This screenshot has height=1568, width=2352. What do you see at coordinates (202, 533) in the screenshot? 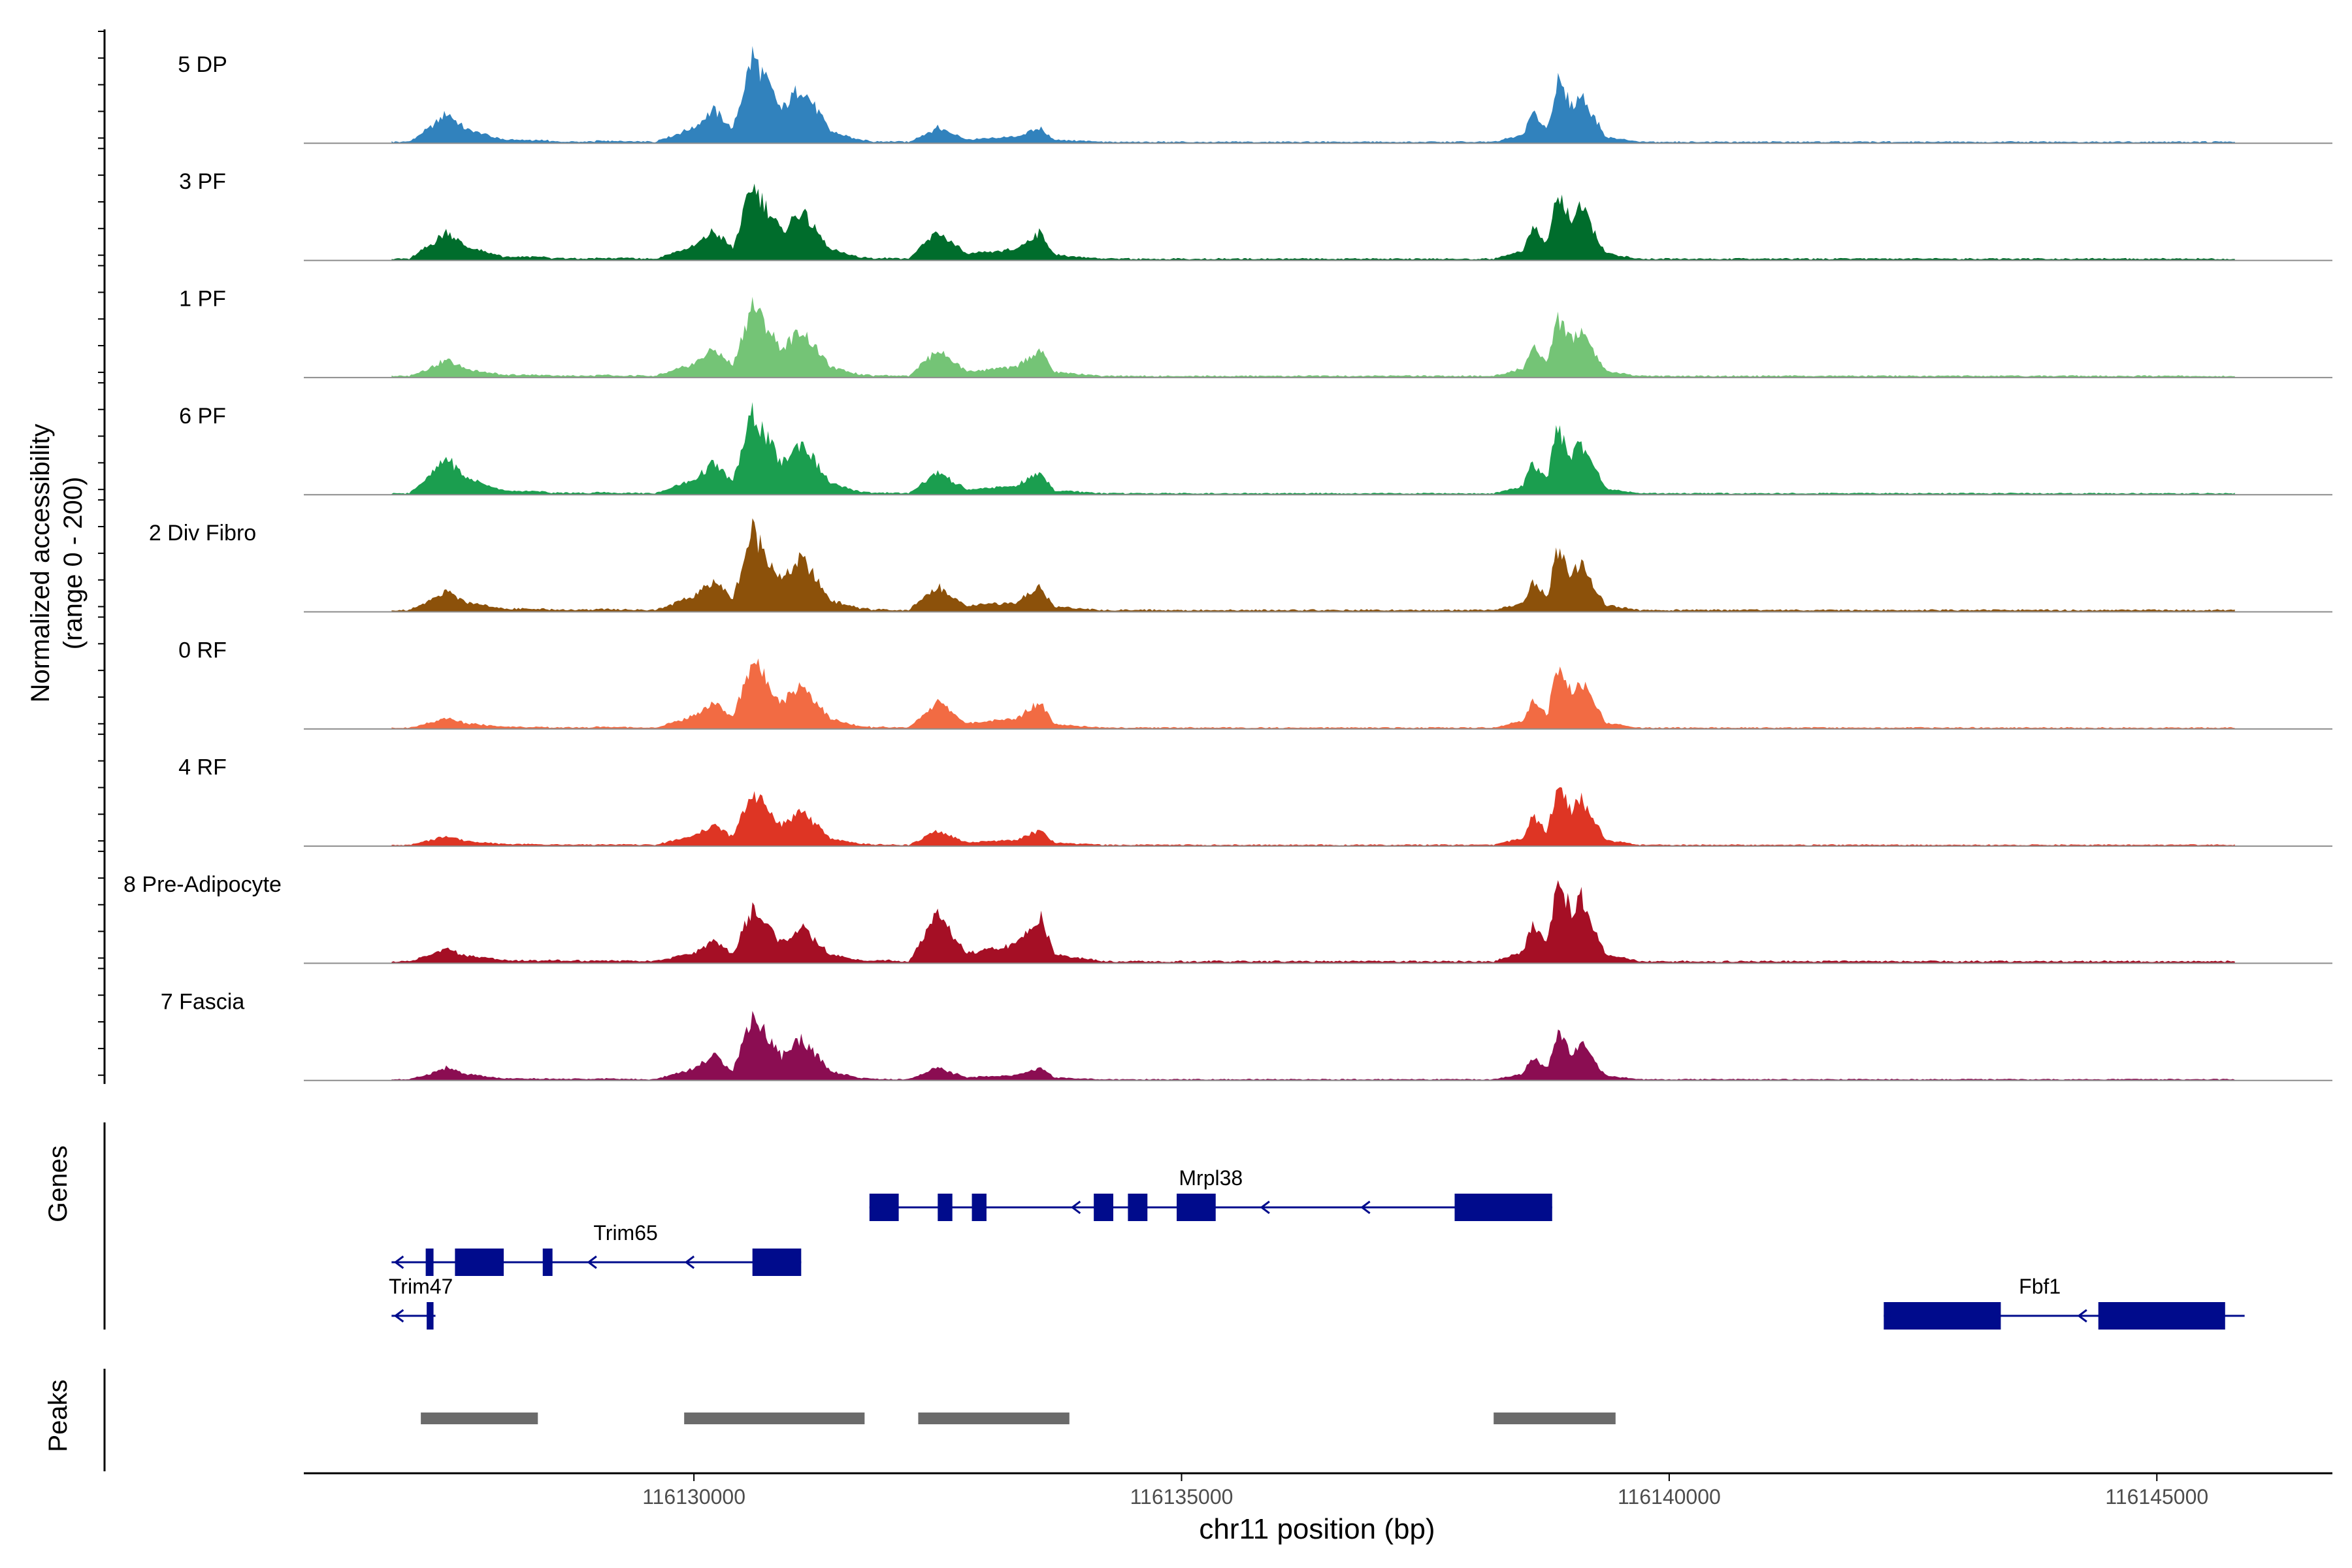
I see `track-label-2-div-fibro: 2 Div Fibro` at bounding box center [202, 533].